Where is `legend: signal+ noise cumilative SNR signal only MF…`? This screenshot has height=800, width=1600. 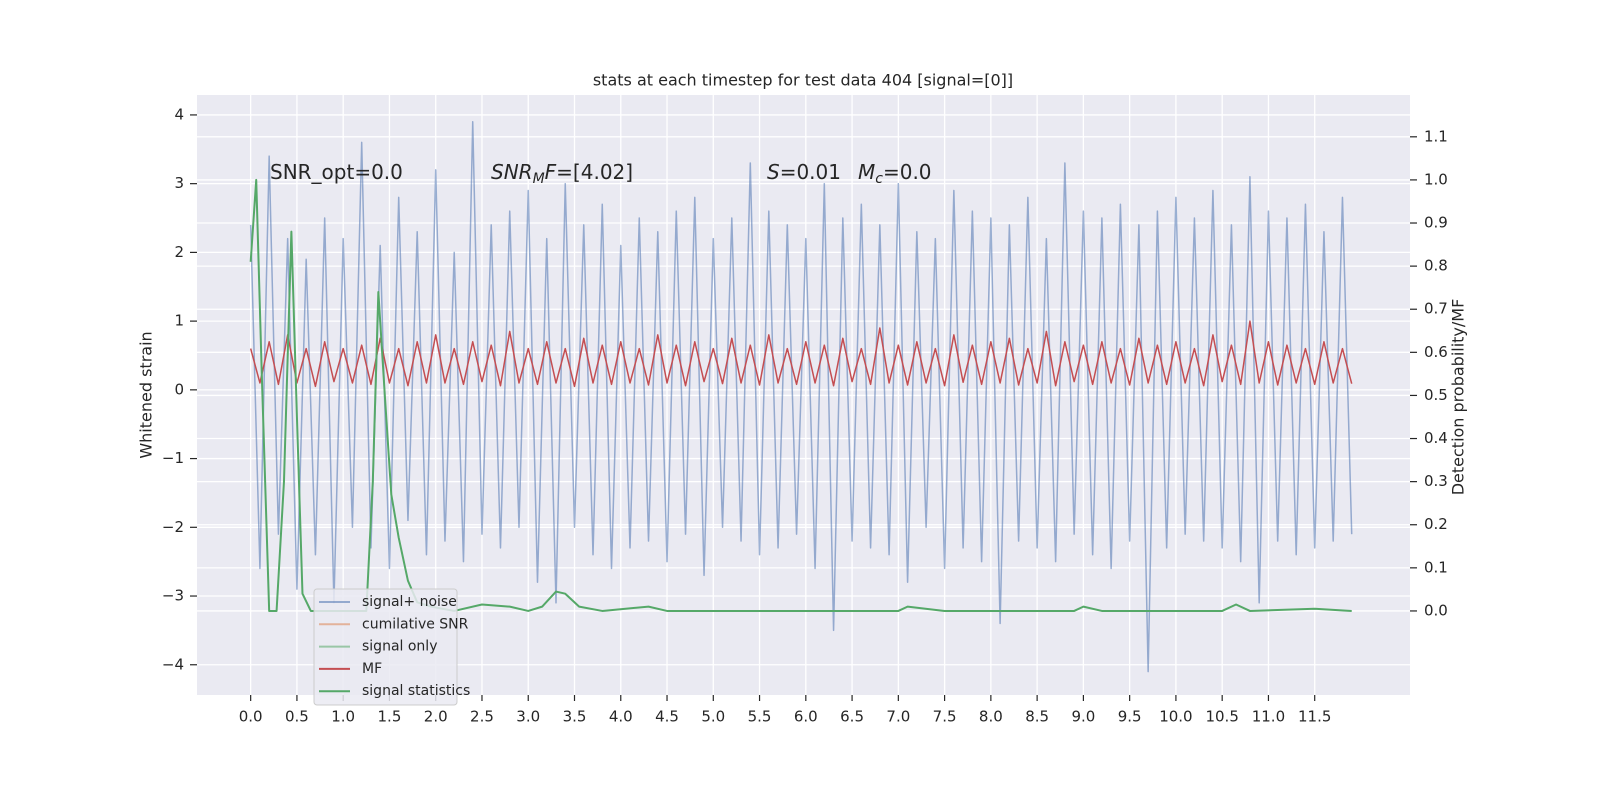 legend: signal+ noise cumilative SNR signal only MF… is located at coordinates (391, 647).